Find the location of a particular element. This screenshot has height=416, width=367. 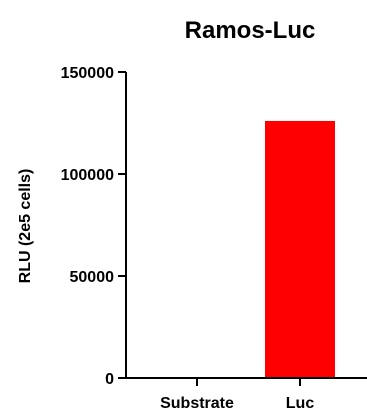

y-tick-label: 0 is located at coordinates (109, 379).